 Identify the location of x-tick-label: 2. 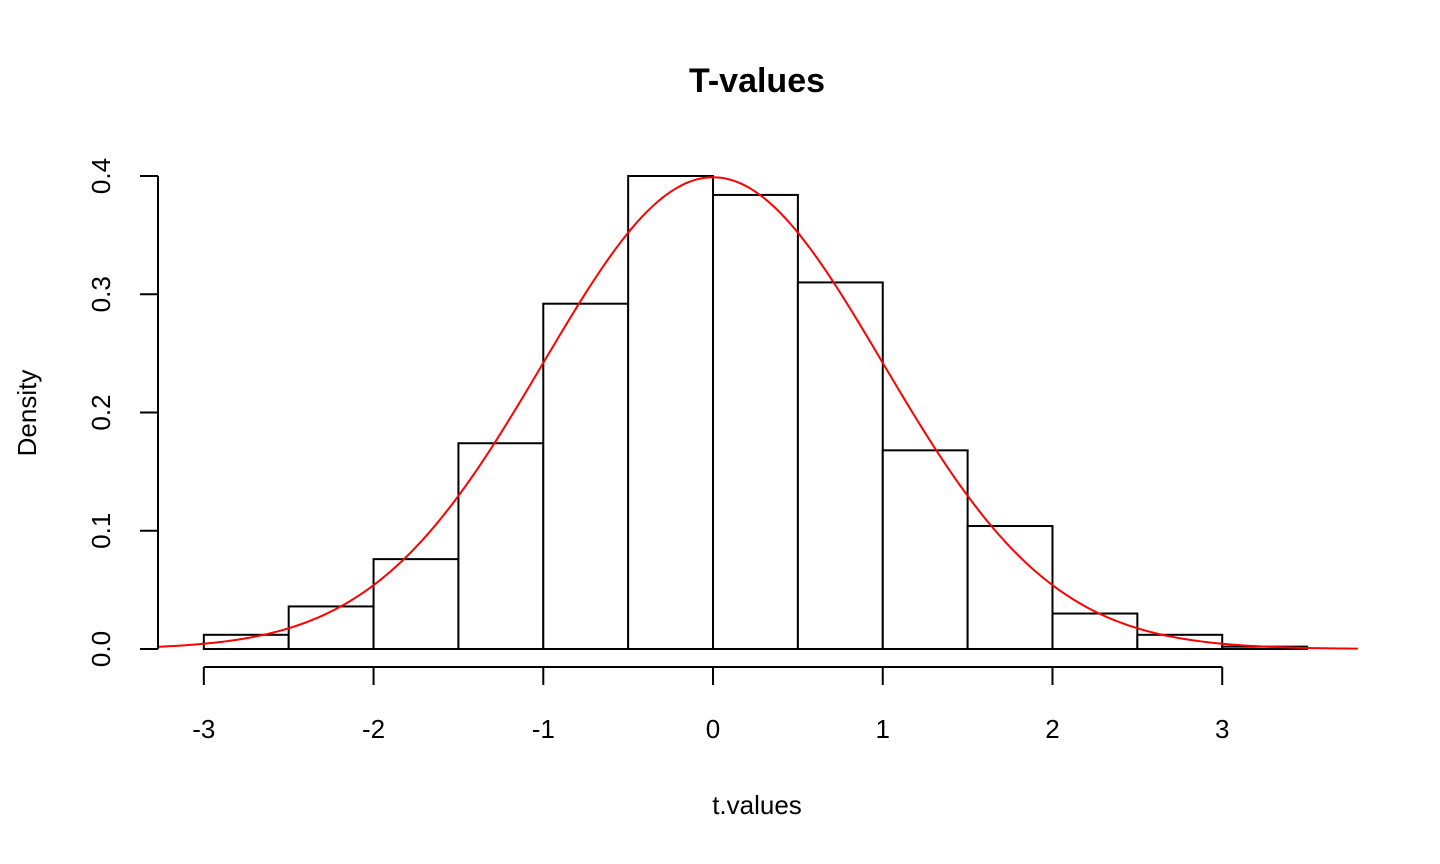
(1052, 729).